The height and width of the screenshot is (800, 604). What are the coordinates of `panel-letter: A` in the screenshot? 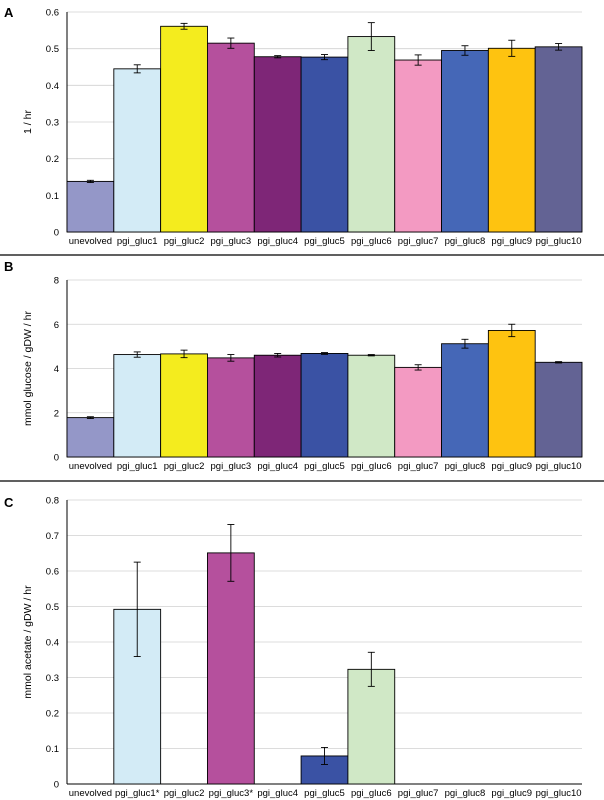 It's located at (9, 12).